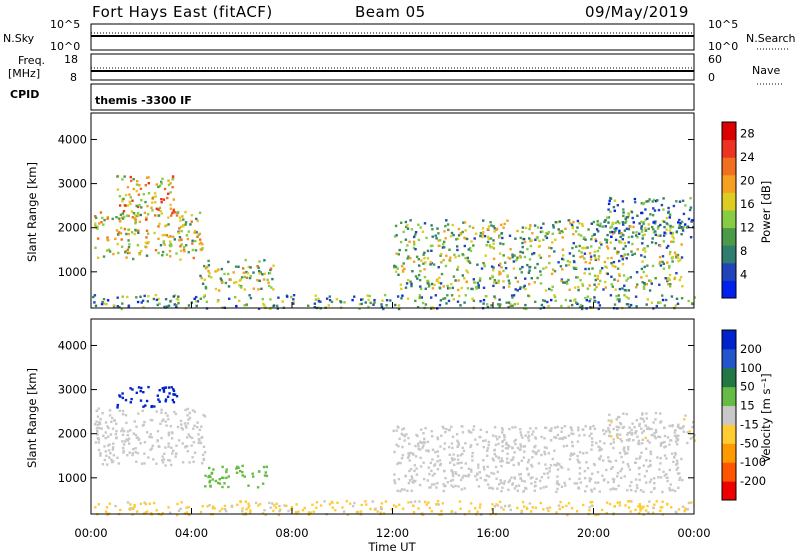 The width and height of the screenshot is (800, 558). I want to click on y-tick-label: 1000, so click(72, 272).